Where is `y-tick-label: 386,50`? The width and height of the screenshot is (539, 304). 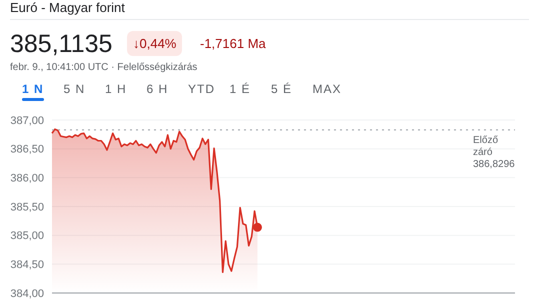
y-tick-label: 386,50 is located at coordinates (27, 150).